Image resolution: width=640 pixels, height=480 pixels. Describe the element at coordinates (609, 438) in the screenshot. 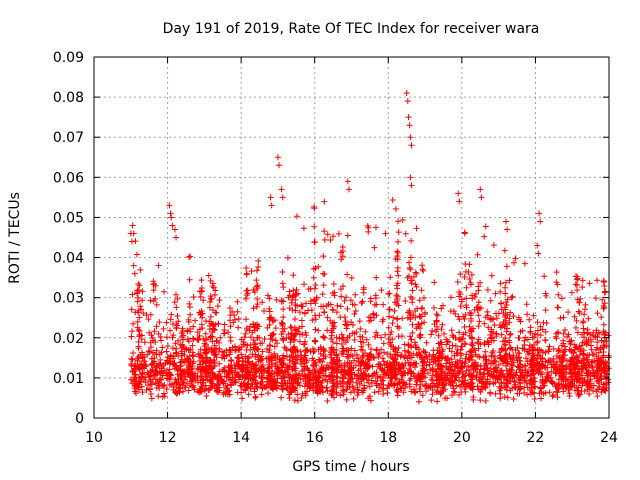

I see `x-tick-label: 24` at that location.